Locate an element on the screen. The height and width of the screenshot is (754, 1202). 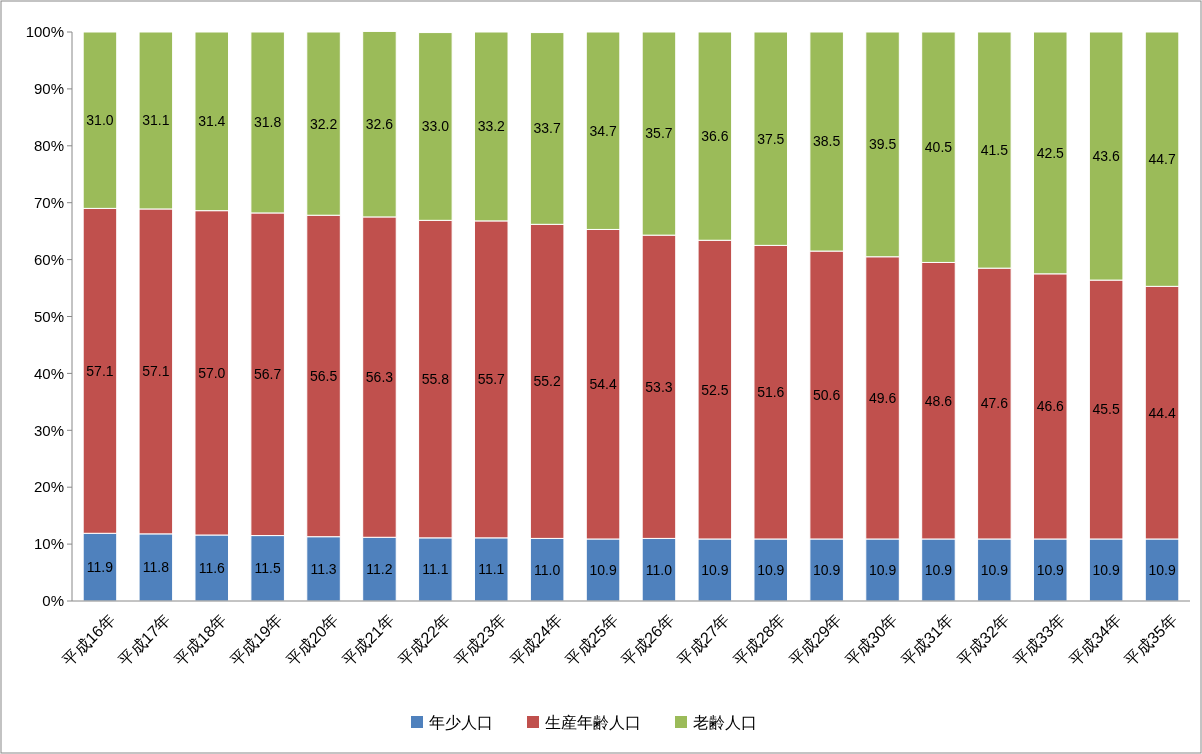
x-tick-label: 平成17年 is located at coordinates (144, 640).